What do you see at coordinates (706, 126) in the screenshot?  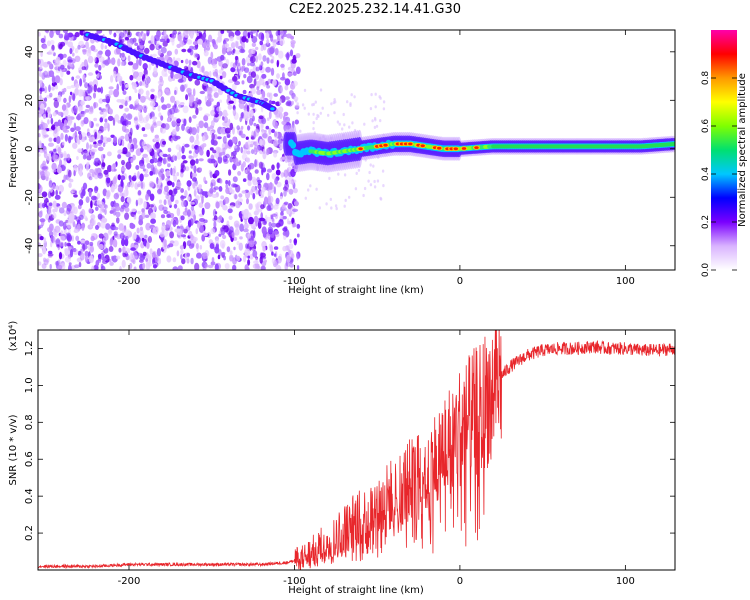 I see `colorbar-tick-label: 0.6` at bounding box center [706, 126].